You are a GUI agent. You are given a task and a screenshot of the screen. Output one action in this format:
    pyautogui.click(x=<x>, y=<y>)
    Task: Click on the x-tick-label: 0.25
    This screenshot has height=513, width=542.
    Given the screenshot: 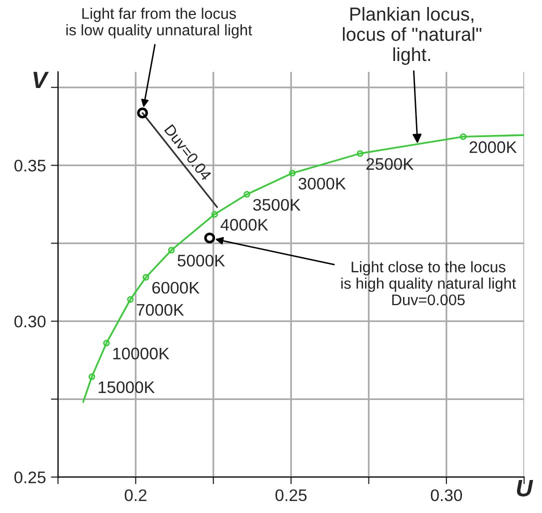 What is the action you would take?
    pyautogui.click(x=291, y=495)
    